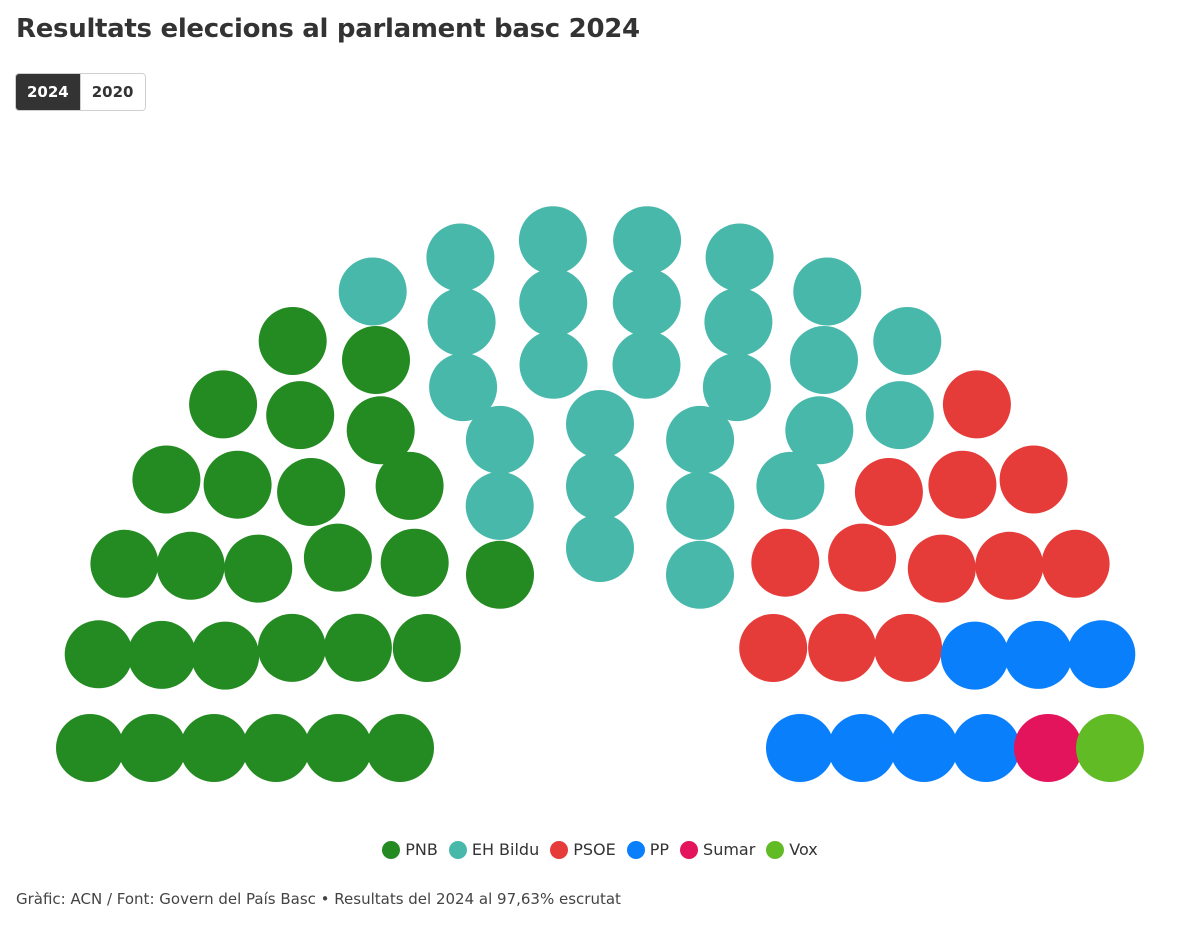  Describe the element at coordinates (729, 849) in the screenshot. I see `legend-label: Sumar` at that location.